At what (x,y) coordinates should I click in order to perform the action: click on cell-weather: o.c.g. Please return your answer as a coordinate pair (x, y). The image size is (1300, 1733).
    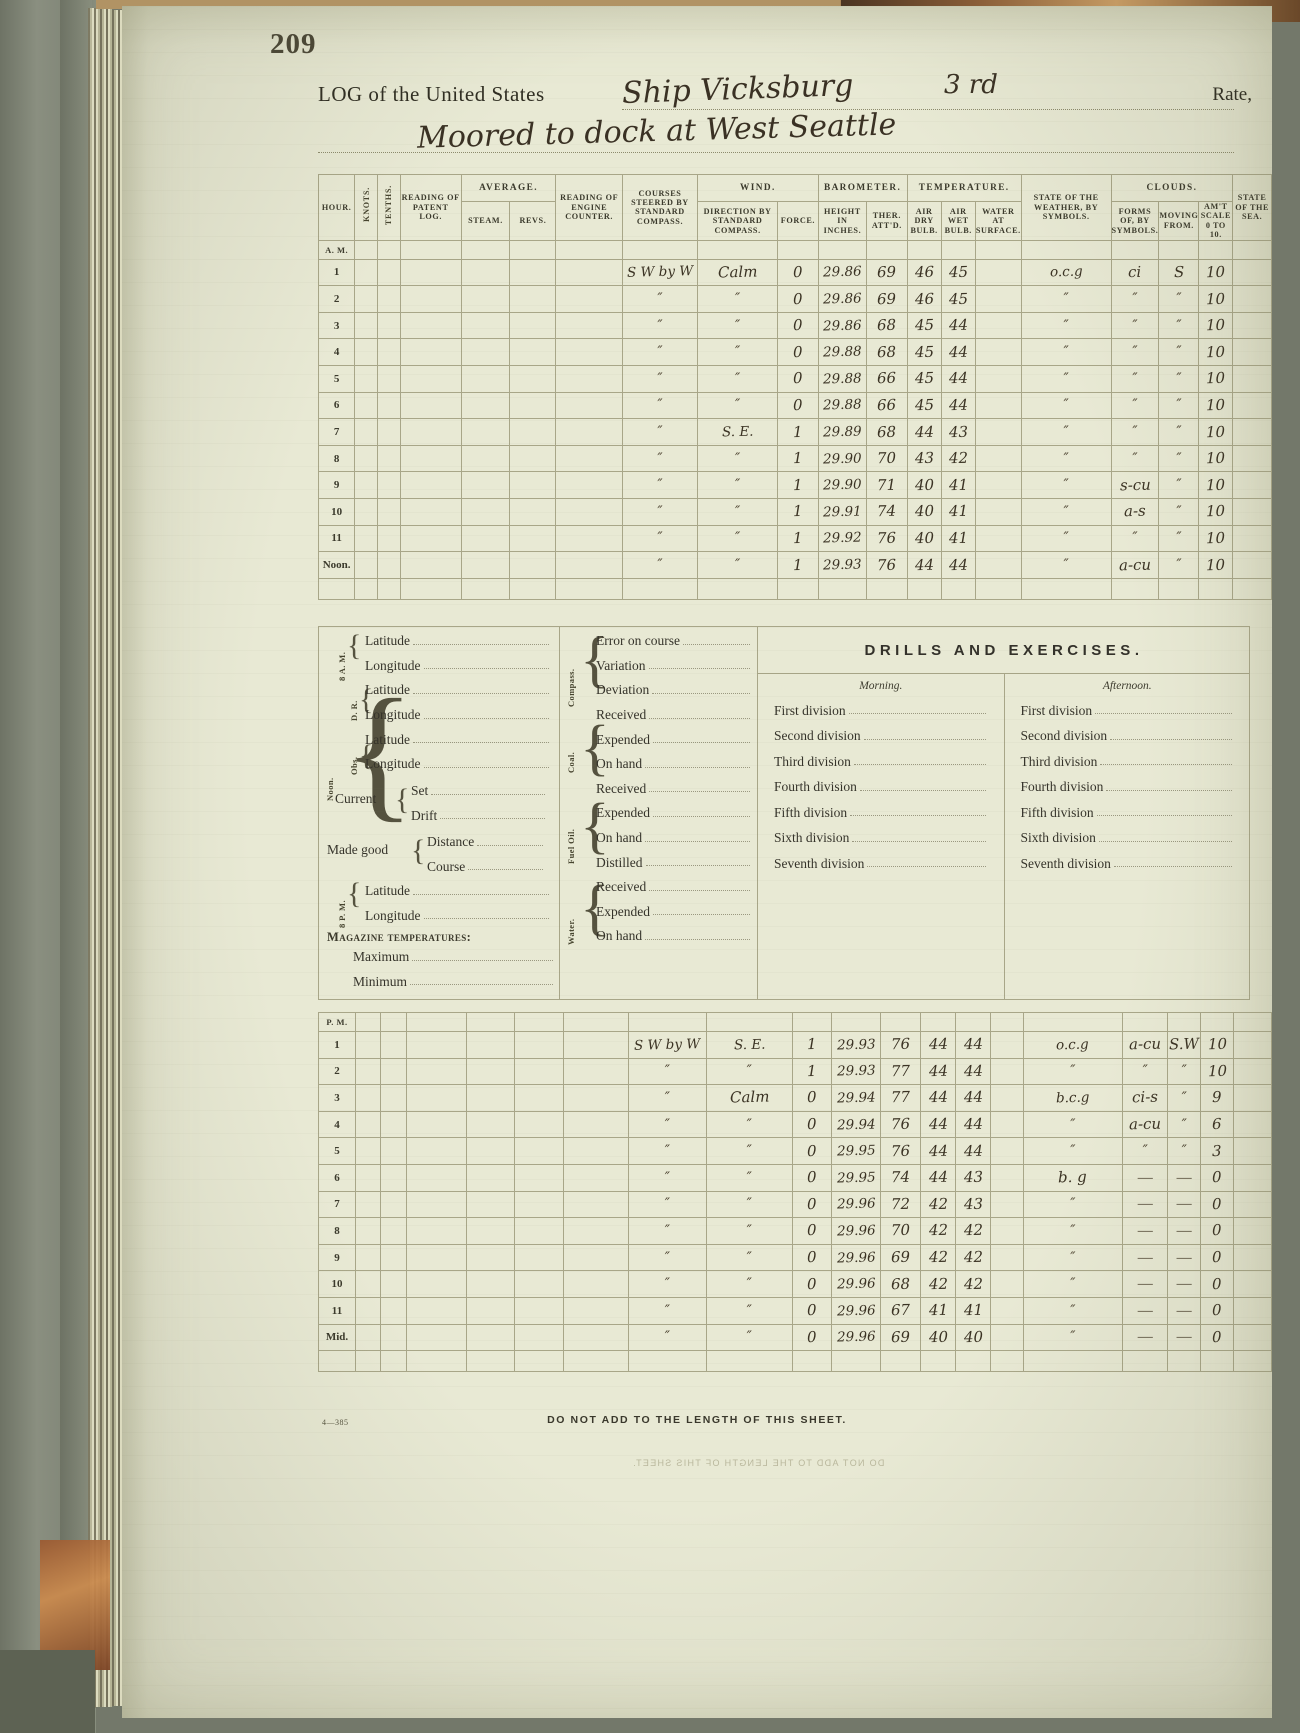
    Looking at the image, I should click on (1066, 272).